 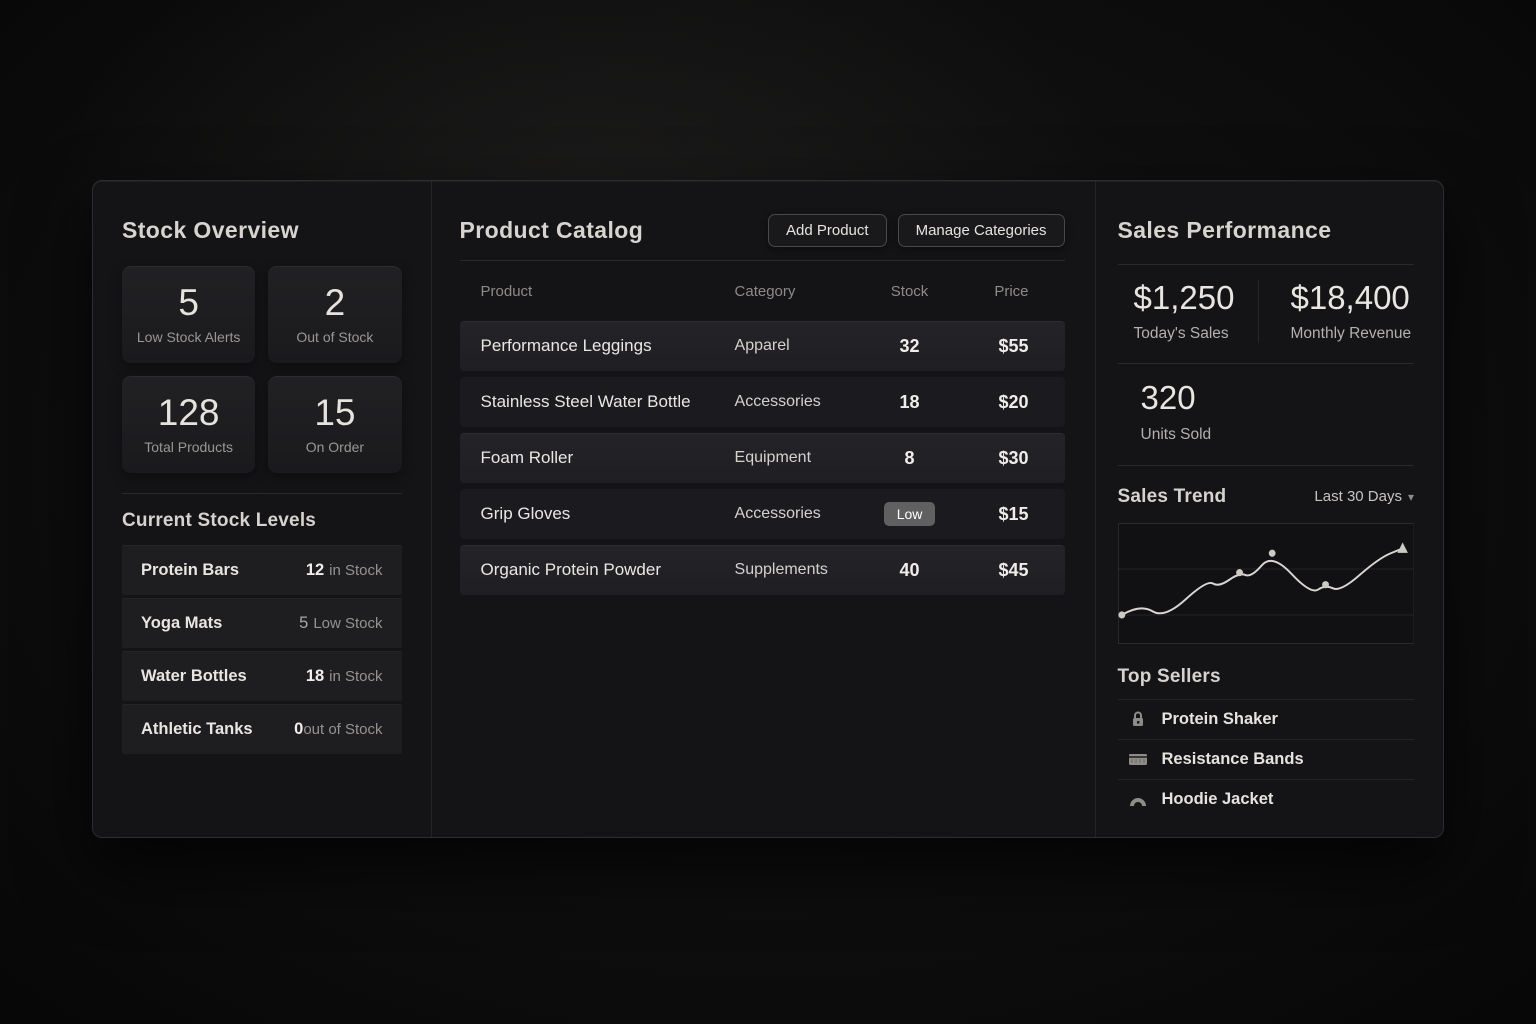 I want to click on product-name: Performance Leggings, so click(x=566, y=345).